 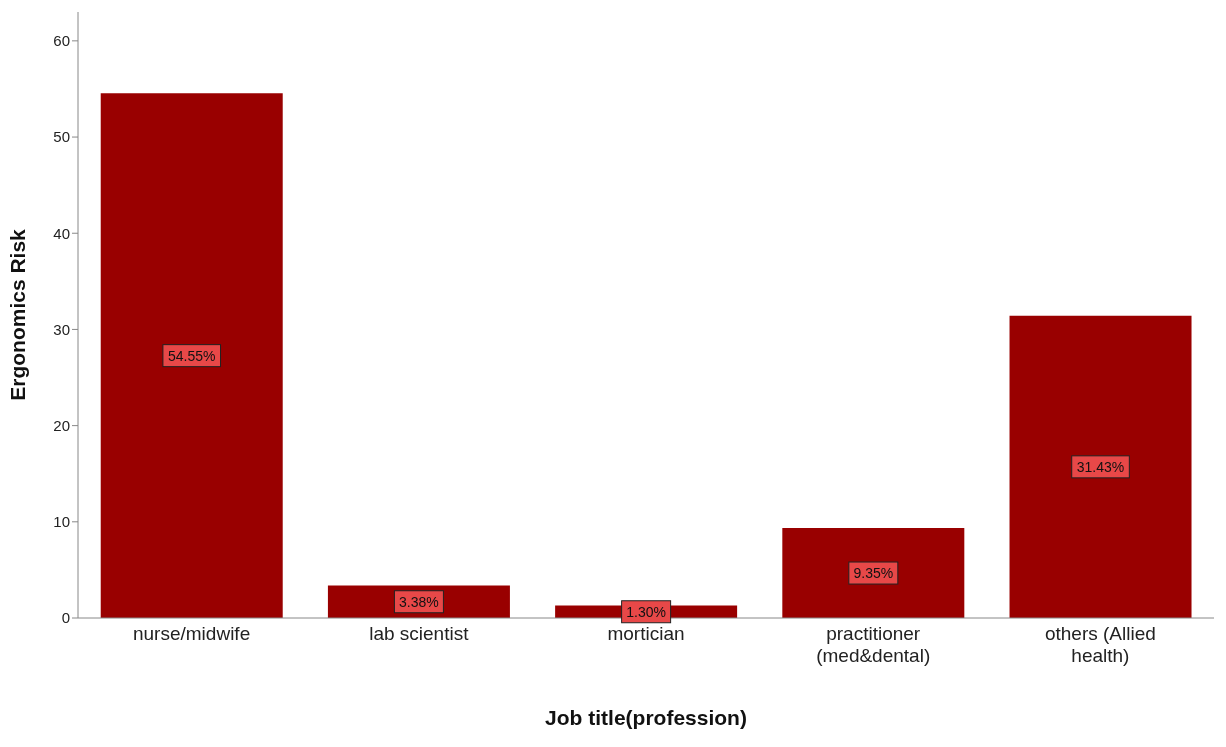 I want to click on y-tick-label: 10, so click(x=61, y=522).